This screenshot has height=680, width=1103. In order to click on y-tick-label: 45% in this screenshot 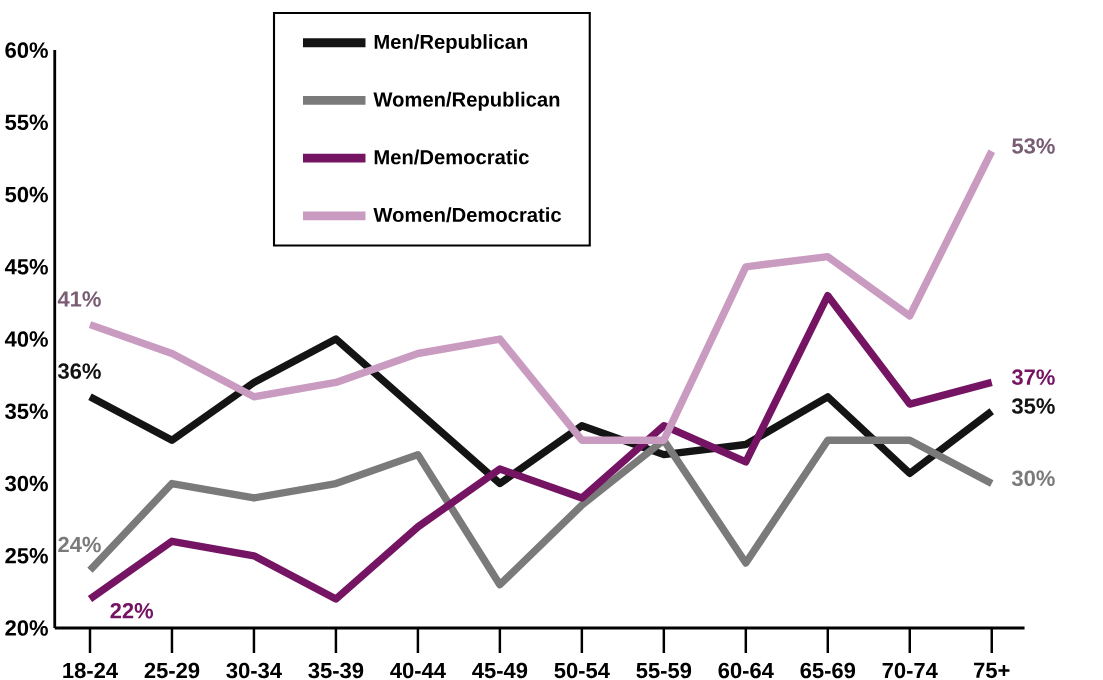, I will do `click(26, 267)`.